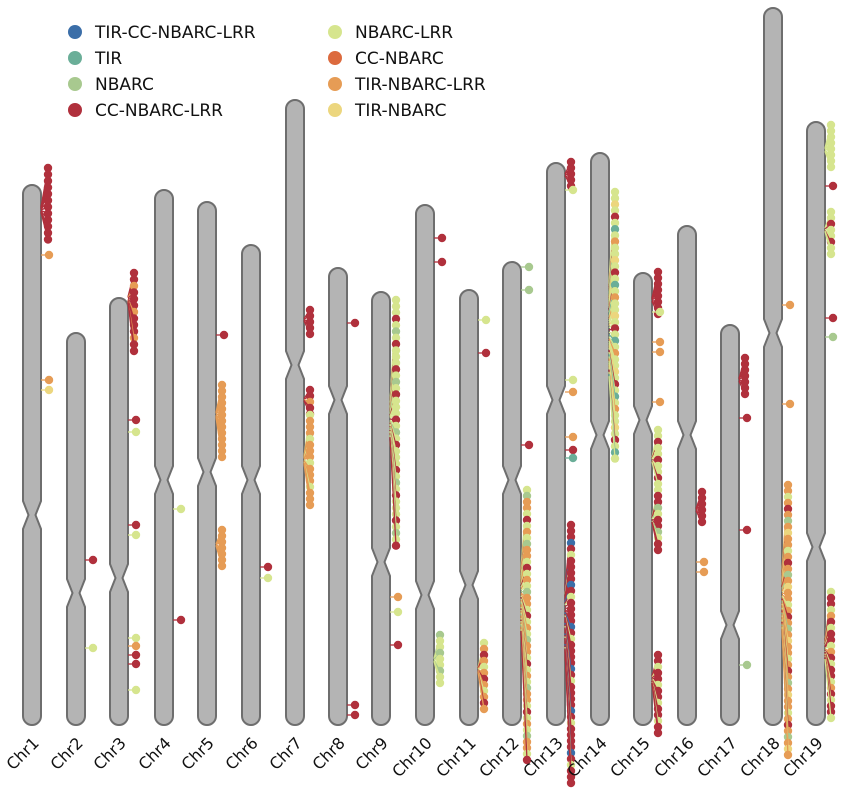 Image resolution: width=852 pixels, height=802 pixels. I want to click on chromosome-label-5: Chr5, so click(197, 753).